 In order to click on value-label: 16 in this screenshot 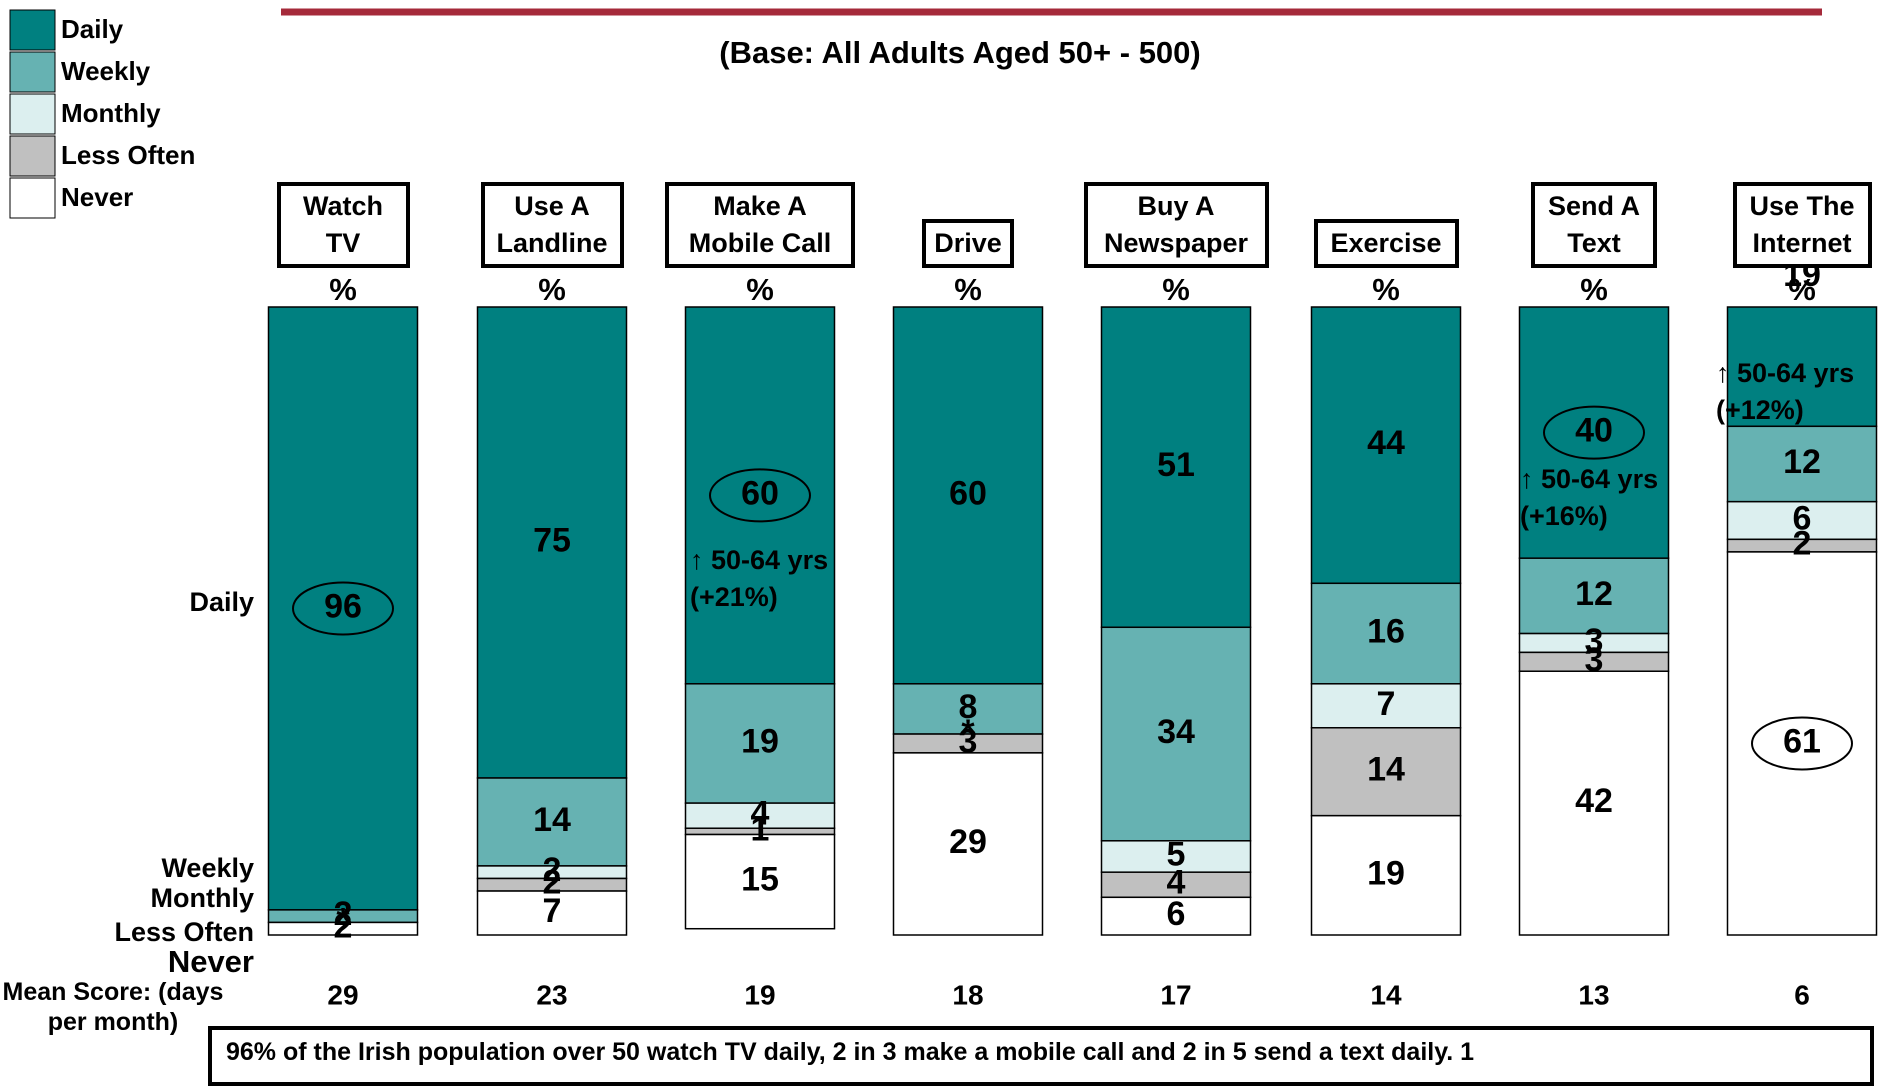, I will do `click(1386, 632)`.